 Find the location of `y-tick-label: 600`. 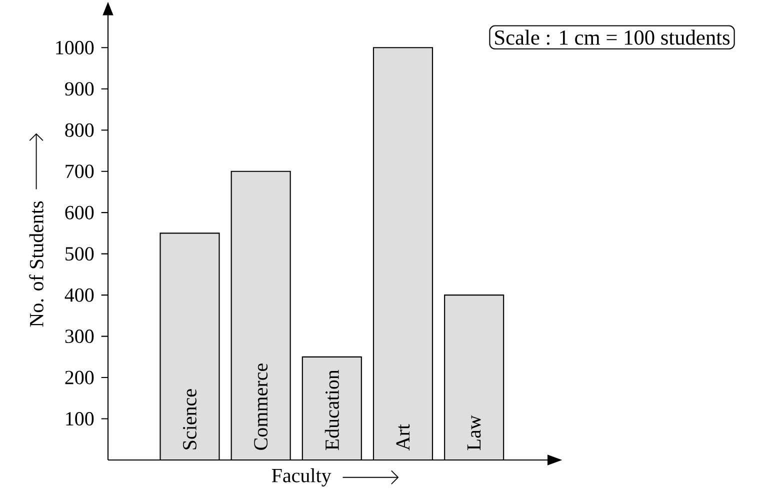

y-tick-label: 600 is located at coordinates (79, 213).